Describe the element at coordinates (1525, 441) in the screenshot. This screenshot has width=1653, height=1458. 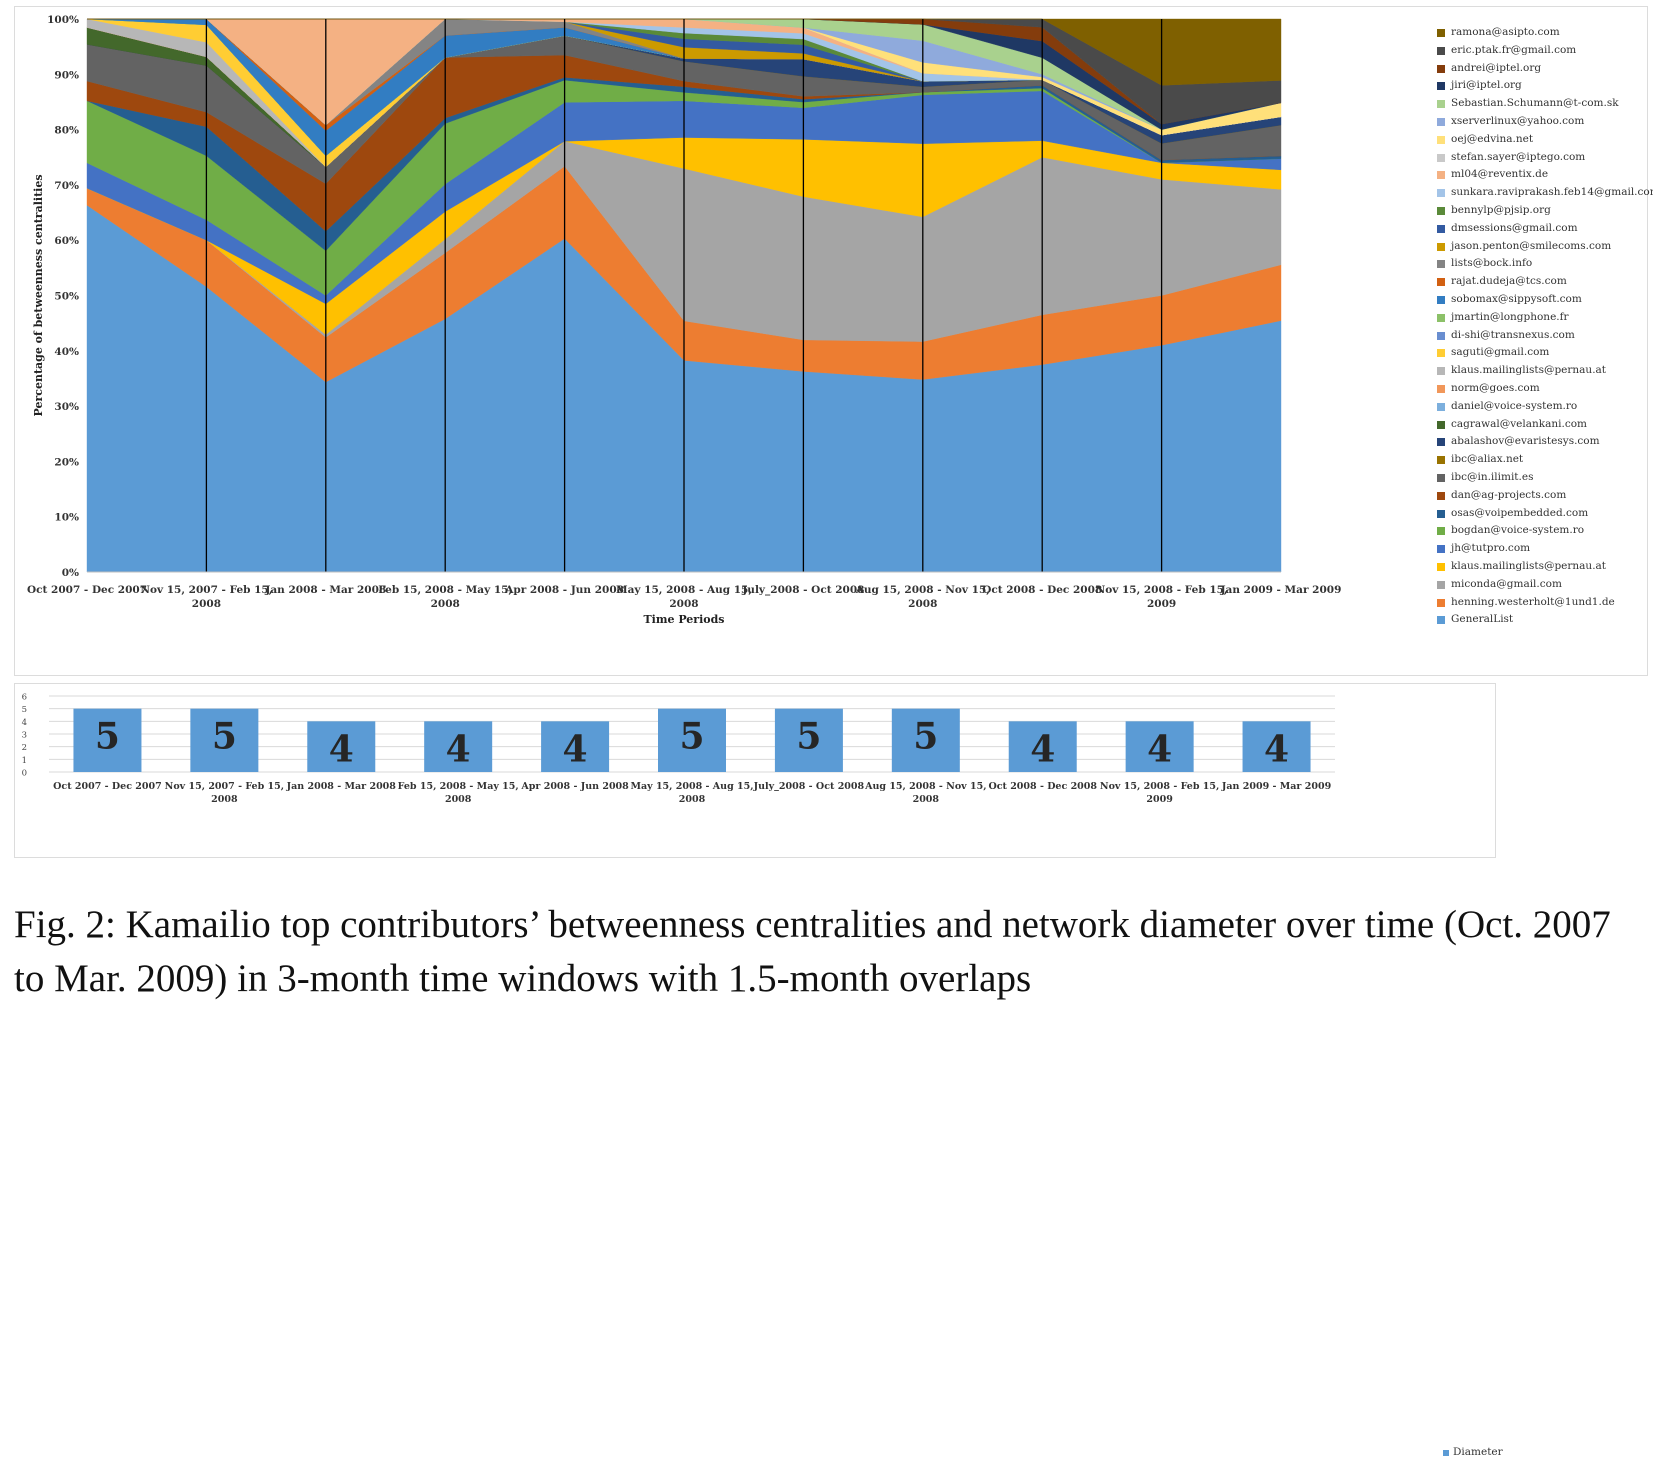
I see `legend-label: abalashov@evaristesys.com` at that location.